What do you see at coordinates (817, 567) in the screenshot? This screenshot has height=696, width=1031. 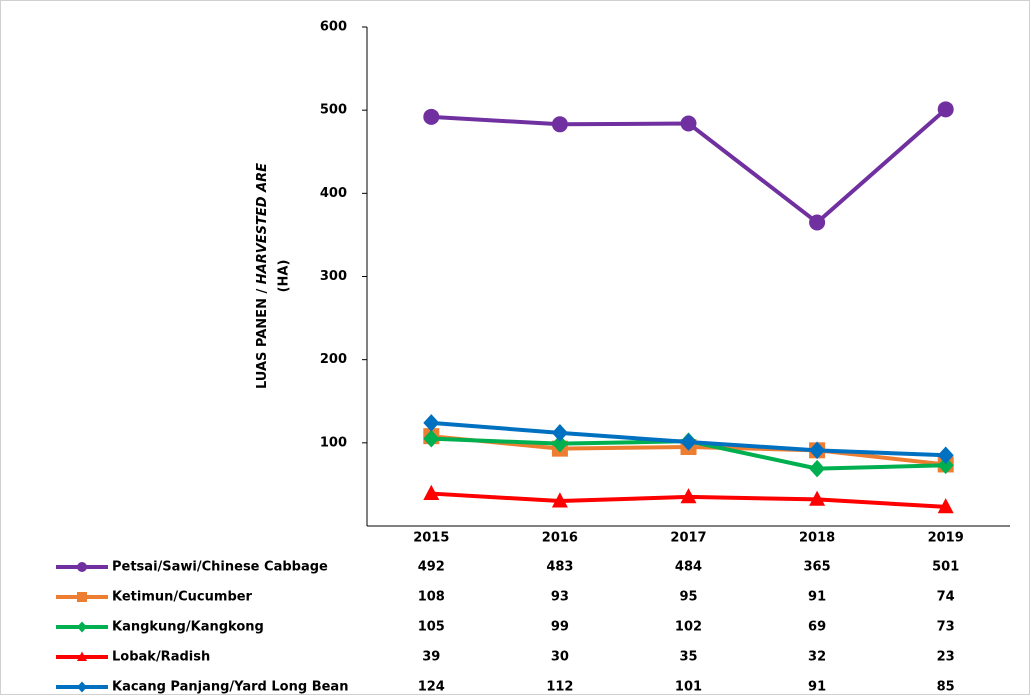 I see `table-value: 365` at bounding box center [817, 567].